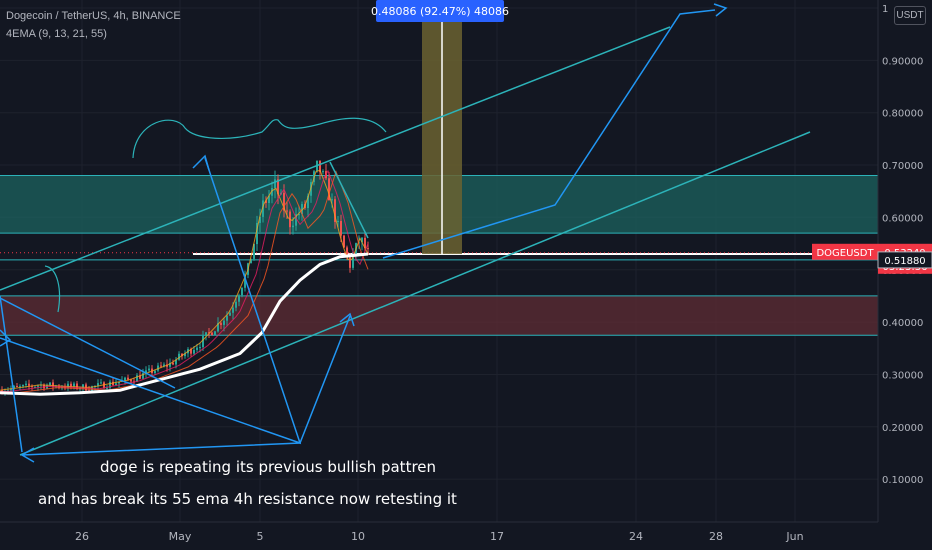  I want to click on time-tick-label: 10, so click(358, 536).